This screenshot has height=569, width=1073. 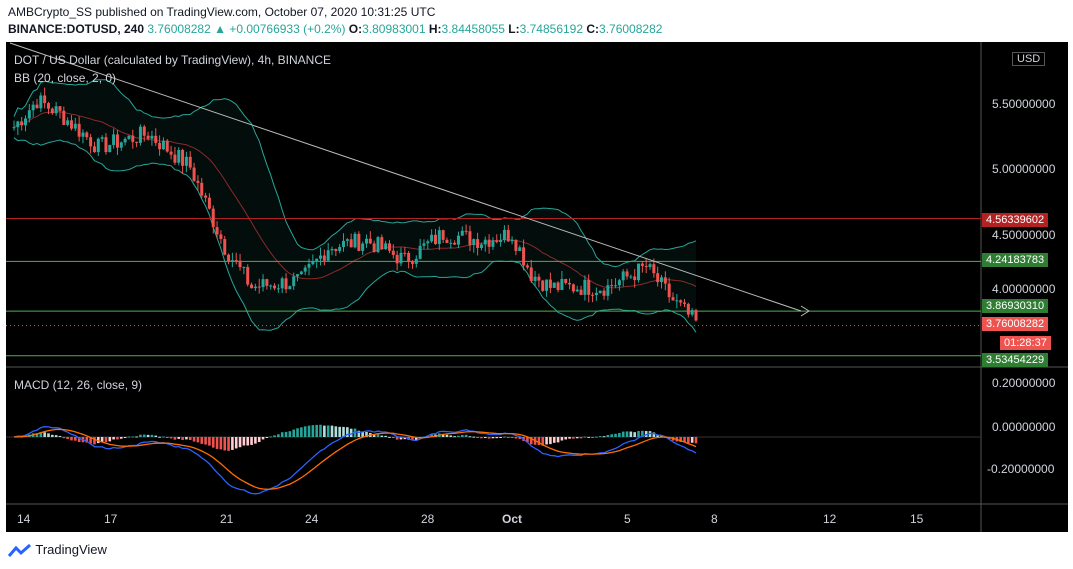 What do you see at coordinates (76, 29) in the screenshot?
I see `symbol: BINANCE:DOTUSD, 240` at bounding box center [76, 29].